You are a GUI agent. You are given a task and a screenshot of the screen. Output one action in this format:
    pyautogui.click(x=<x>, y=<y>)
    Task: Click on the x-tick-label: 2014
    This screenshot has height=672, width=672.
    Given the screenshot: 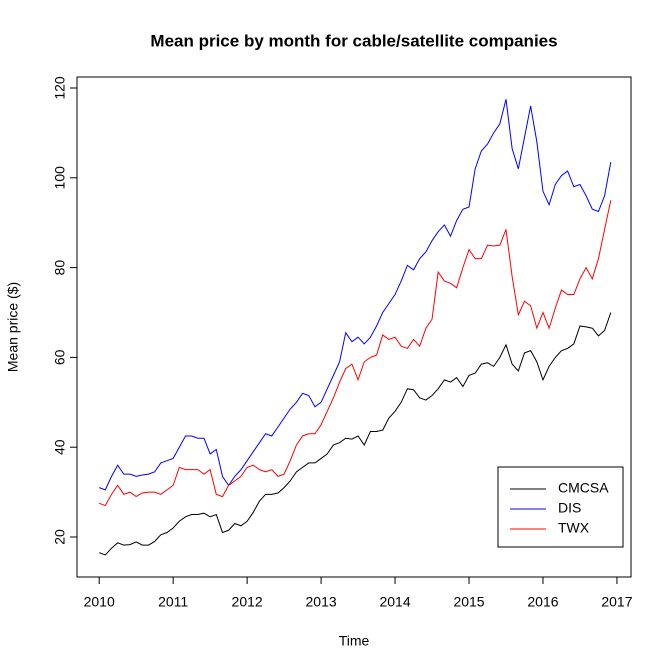 What is the action you would take?
    pyautogui.click(x=394, y=602)
    